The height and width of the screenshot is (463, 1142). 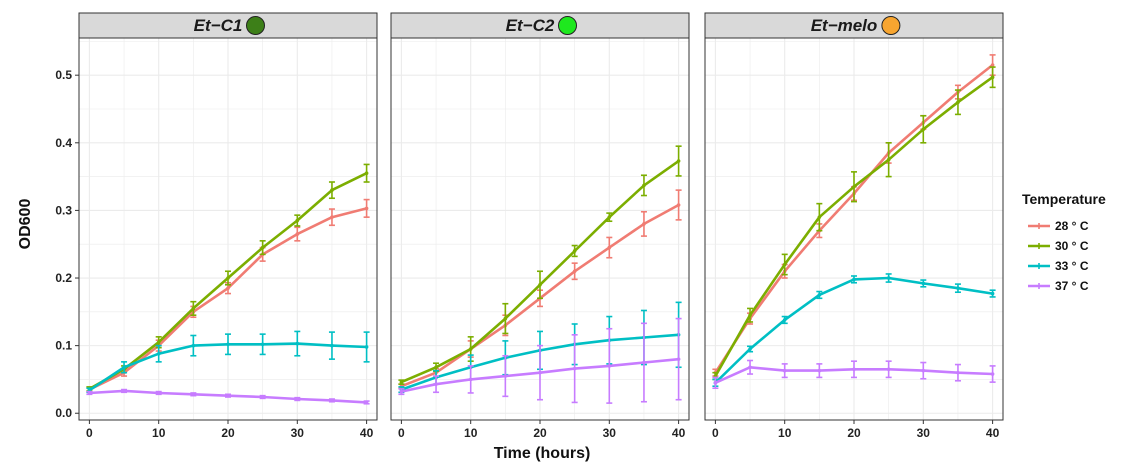 What do you see at coordinates (63, 143) in the screenshot?
I see `y-tick-label: 0.4` at bounding box center [63, 143].